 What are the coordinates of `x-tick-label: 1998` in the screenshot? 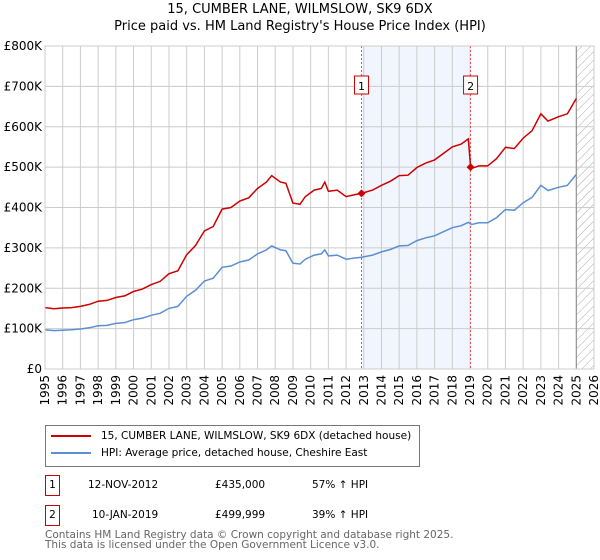 It's located at (98, 390).